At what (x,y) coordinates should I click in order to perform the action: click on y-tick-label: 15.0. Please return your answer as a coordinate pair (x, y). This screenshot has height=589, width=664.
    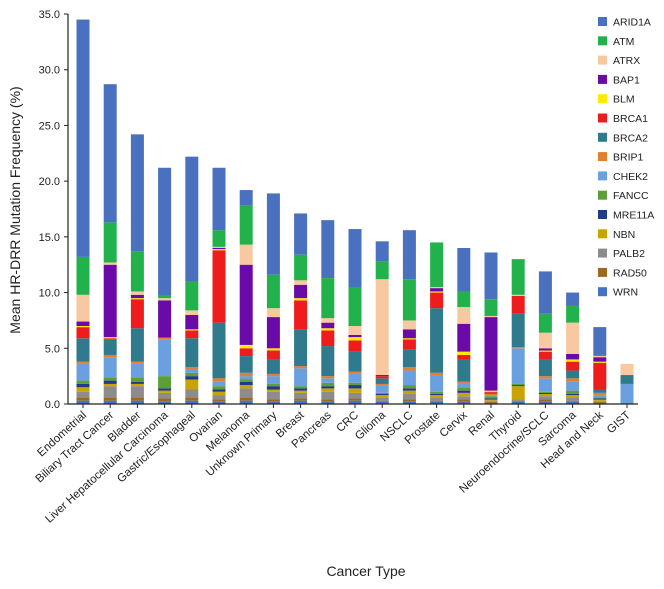
    Looking at the image, I should click on (49, 238).